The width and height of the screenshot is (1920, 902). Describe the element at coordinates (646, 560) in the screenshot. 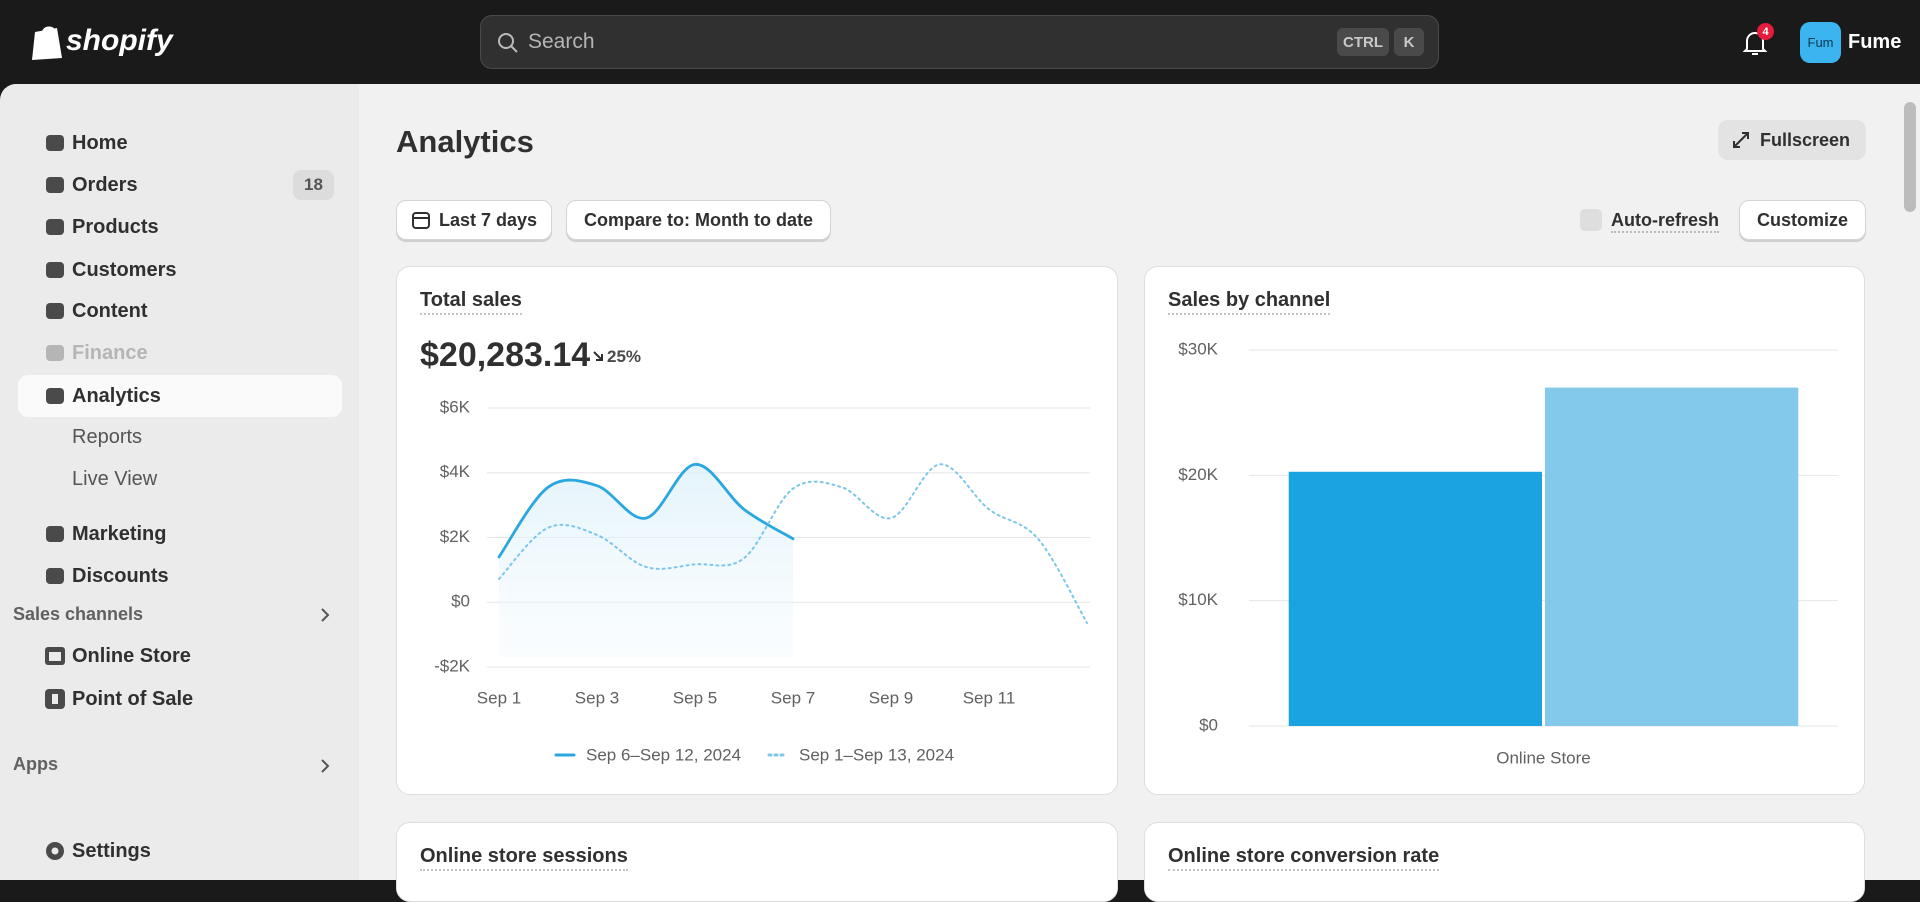

I see `series-area` at that location.